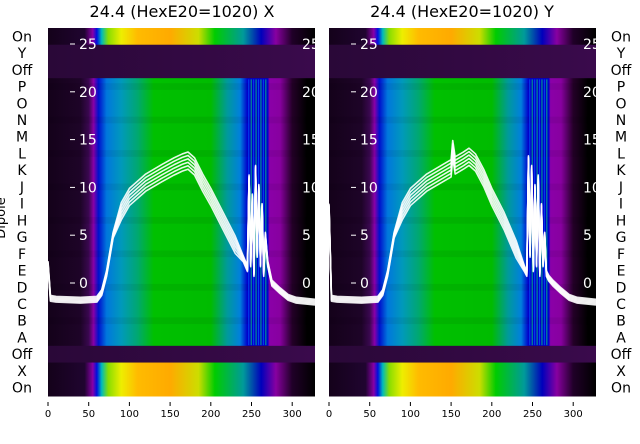  What do you see at coordinates (181, 226) in the screenshot?
I see `trace-line` at bounding box center [181, 226].